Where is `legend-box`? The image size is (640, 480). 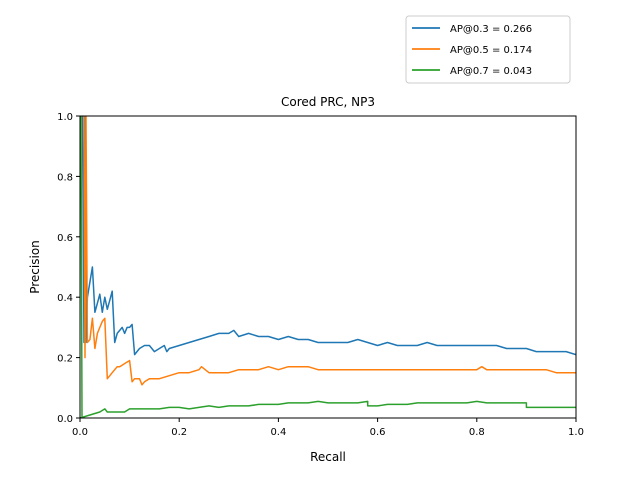 legend-box is located at coordinates (488, 49).